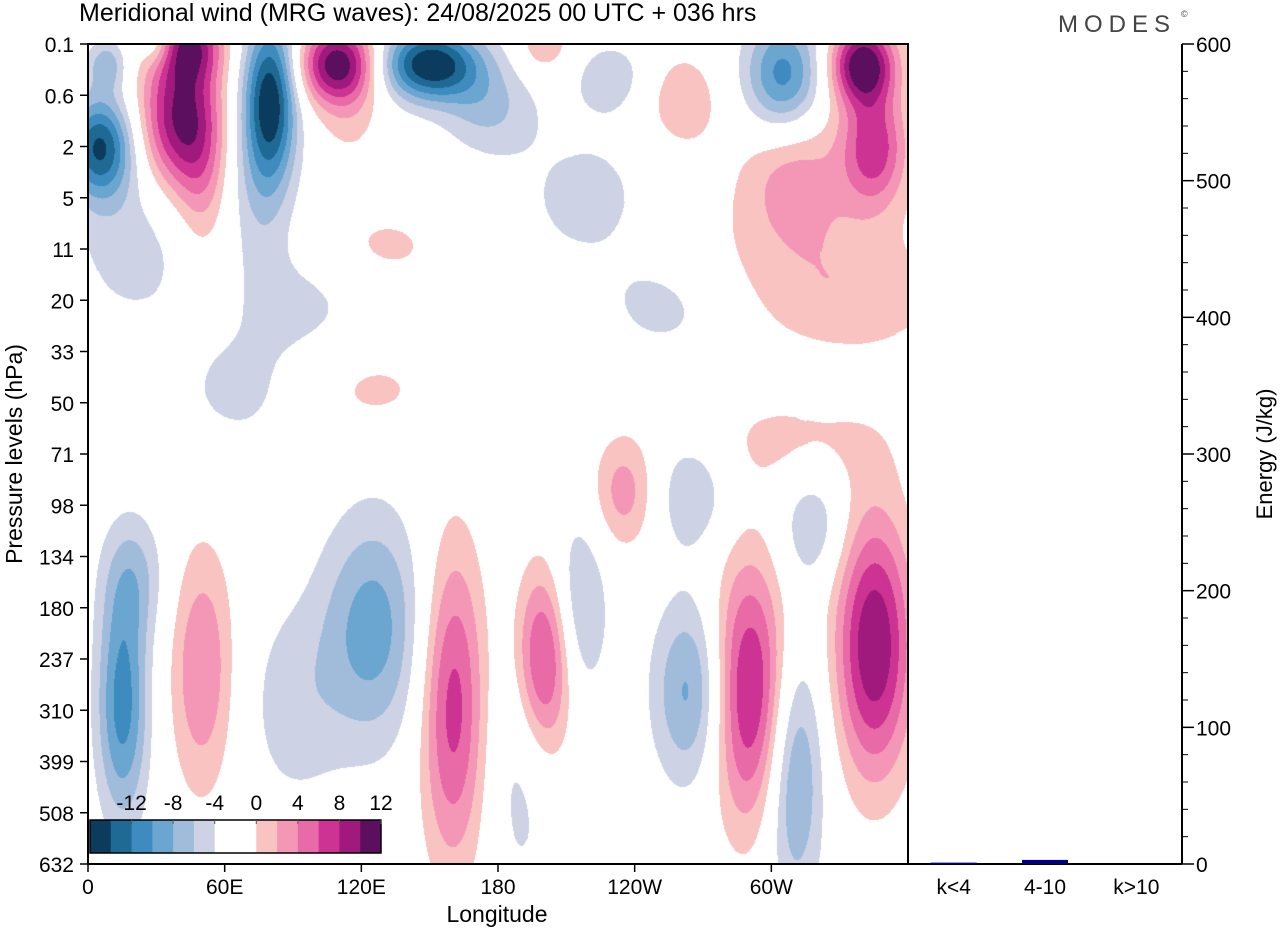  What do you see at coordinates (1136, 887) in the screenshot?
I see `energy-category-label: k>10` at bounding box center [1136, 887].